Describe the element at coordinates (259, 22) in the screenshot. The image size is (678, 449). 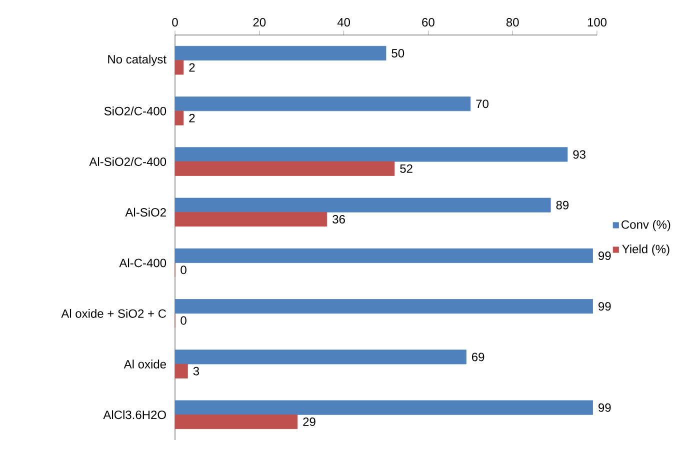
I see `x-tick-label: 20` at that location.